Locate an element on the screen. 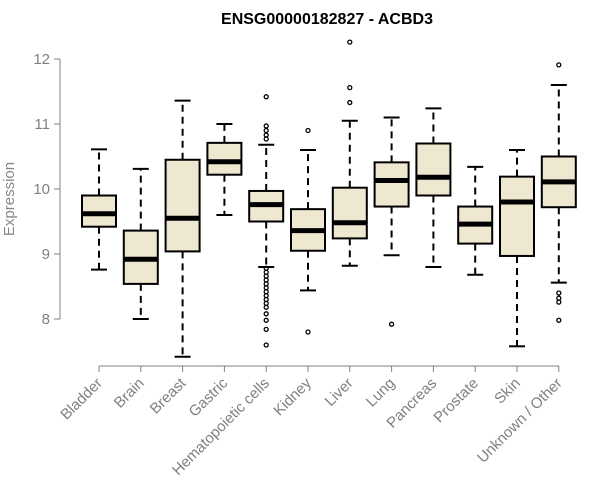  box-lung is located at coordinates (391, 221).